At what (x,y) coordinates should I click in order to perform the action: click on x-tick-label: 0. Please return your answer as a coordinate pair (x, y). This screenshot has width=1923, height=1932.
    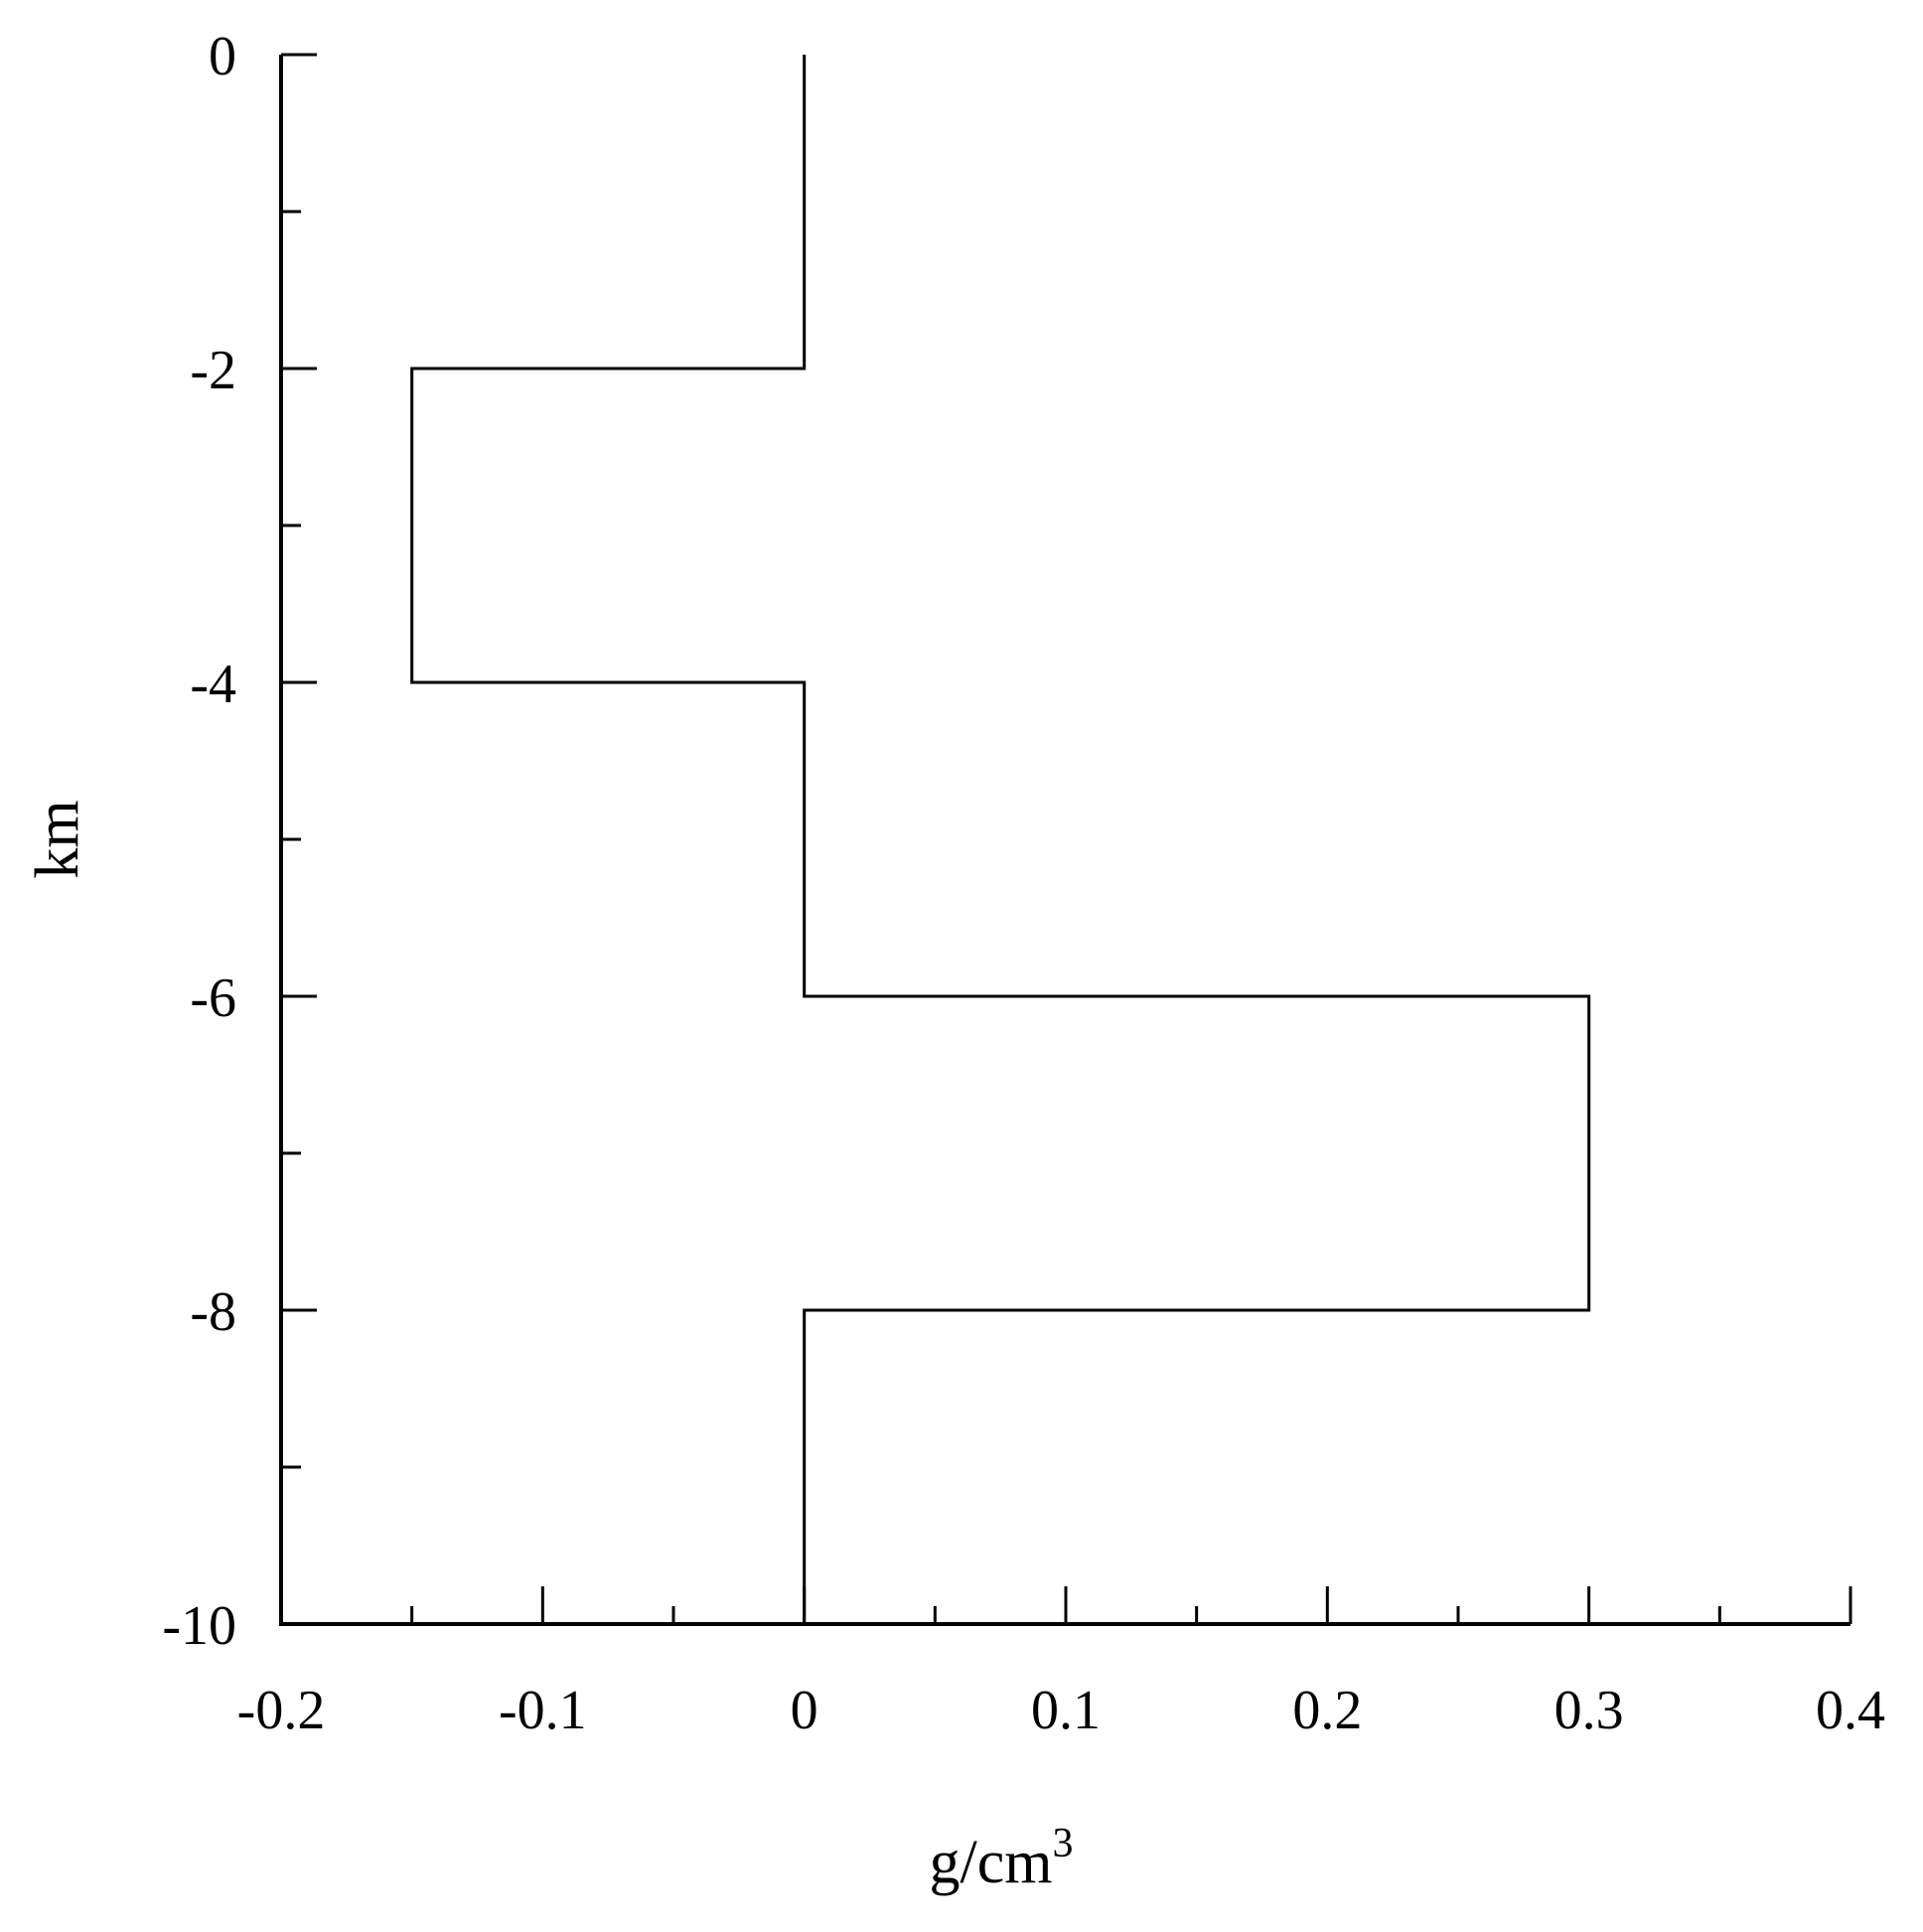
    Looking at the image, I should click on (805, 1710).